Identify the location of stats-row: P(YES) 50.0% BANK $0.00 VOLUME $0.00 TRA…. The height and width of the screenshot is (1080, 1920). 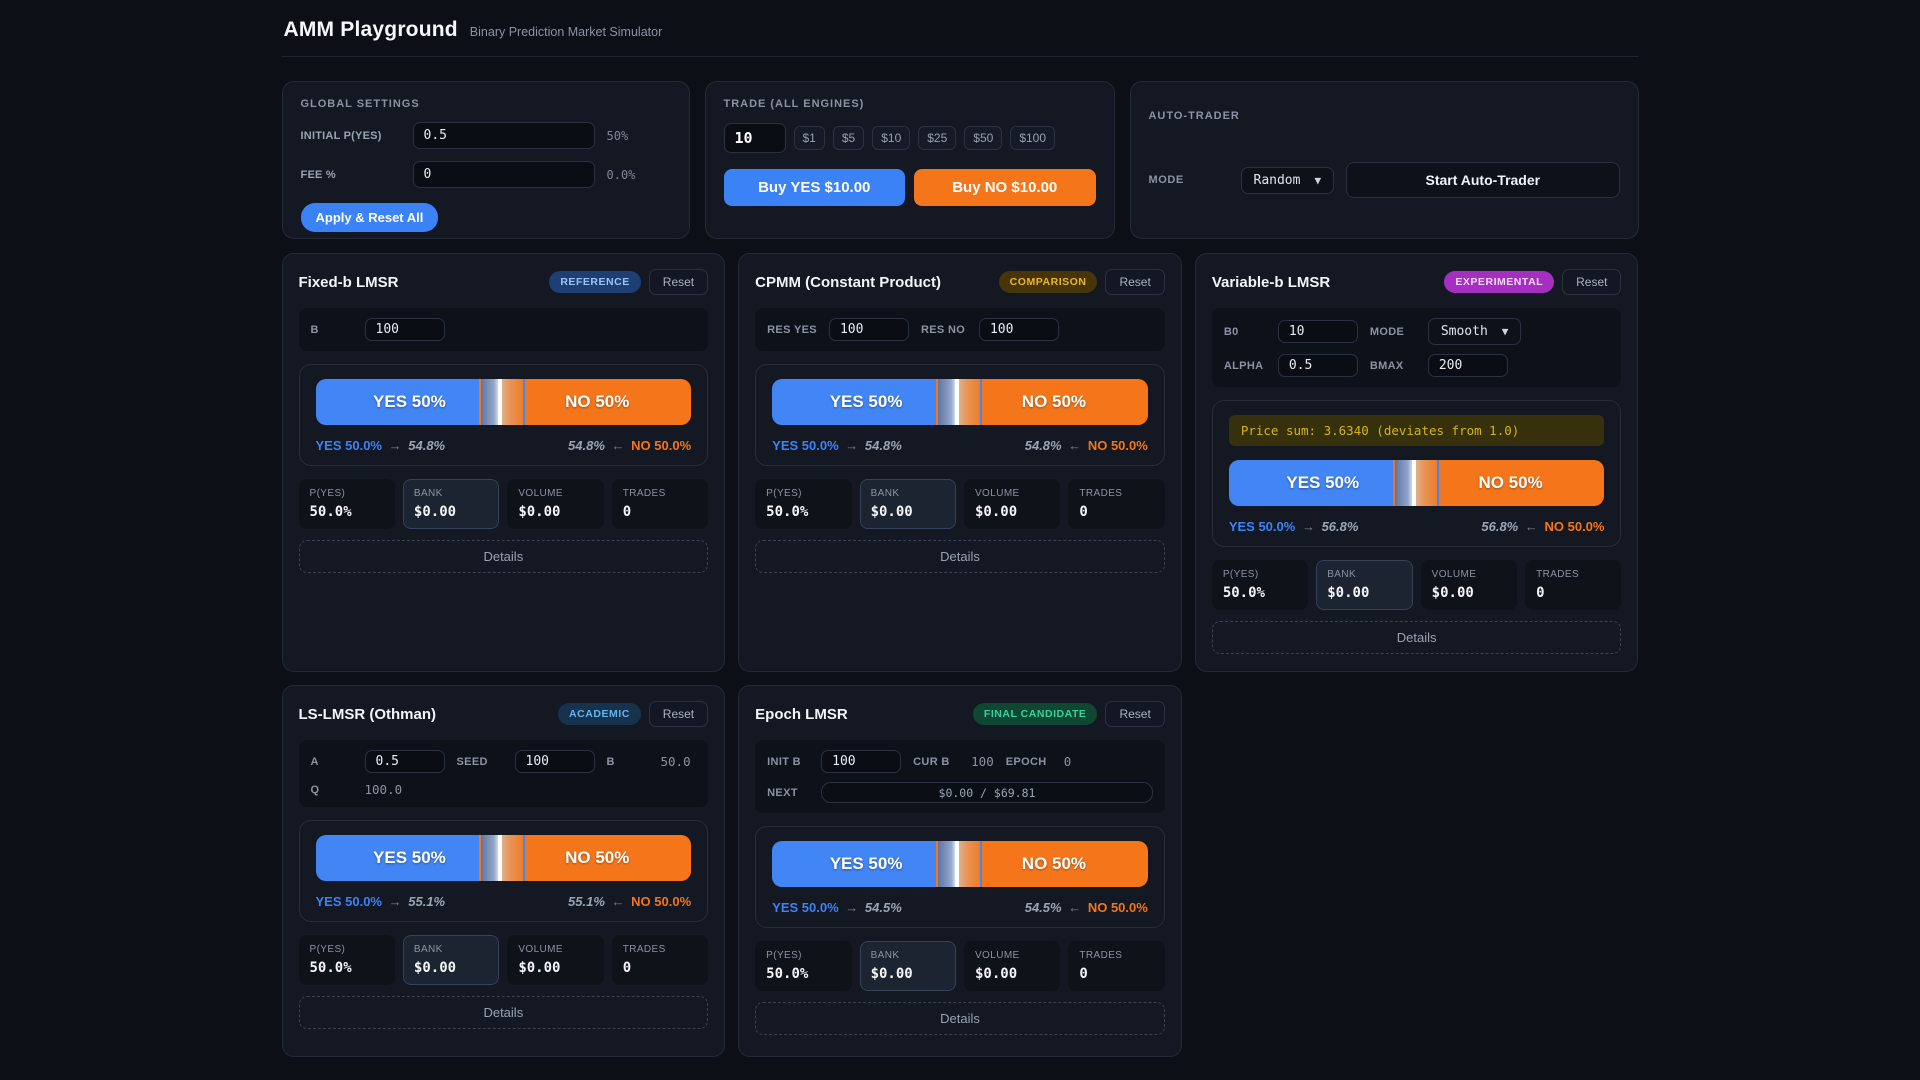
(960, 504).